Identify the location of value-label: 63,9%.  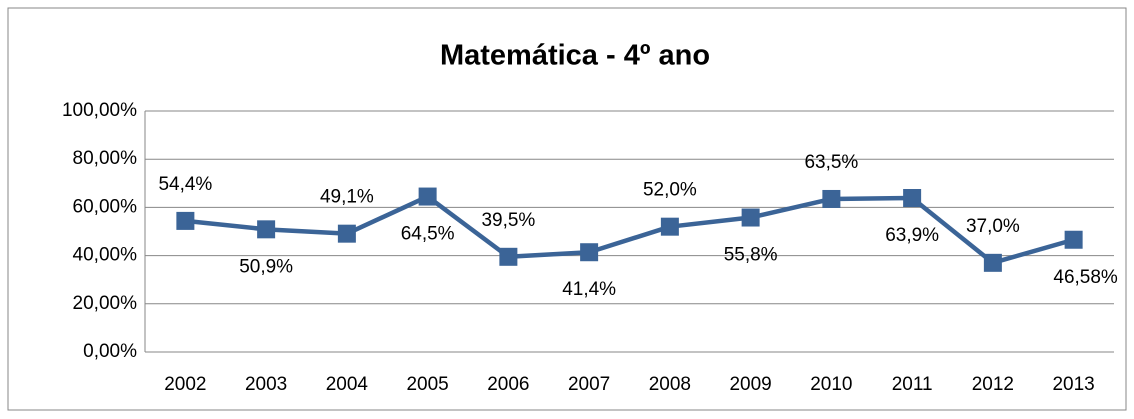
(912, 235).